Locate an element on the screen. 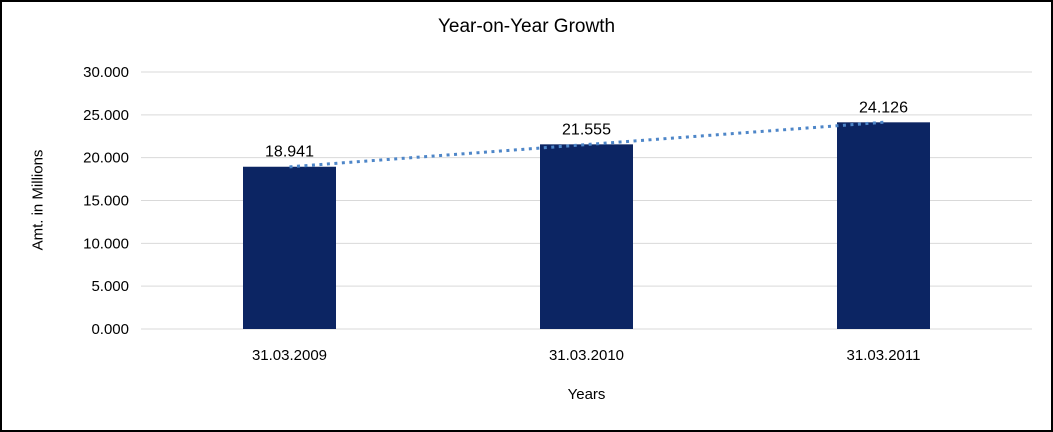  y-tick-label: 20.000 is located at coordinates (106, 158).